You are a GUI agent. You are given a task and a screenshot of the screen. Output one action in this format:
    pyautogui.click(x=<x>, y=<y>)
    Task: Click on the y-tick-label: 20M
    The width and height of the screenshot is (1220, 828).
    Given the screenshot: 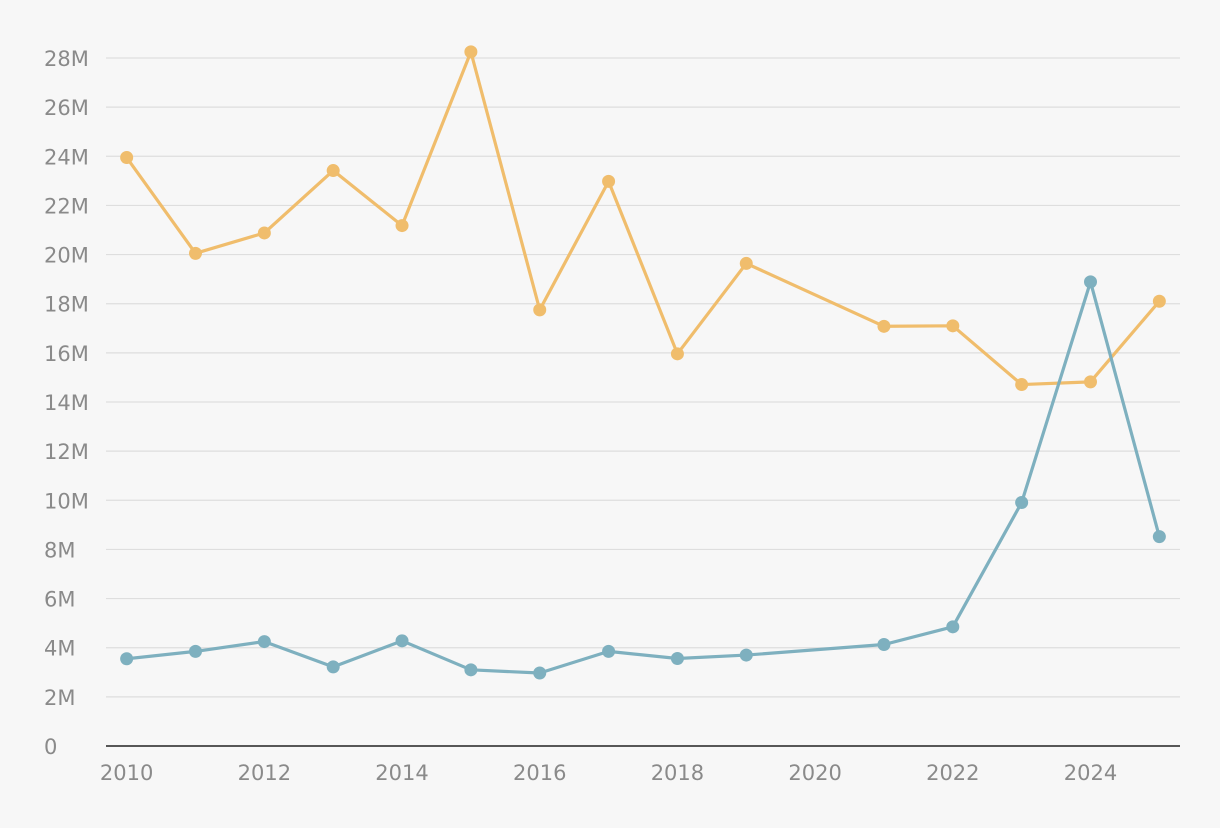 What is the action you would take?
    pyautogui.click(x=66, y=256)
    